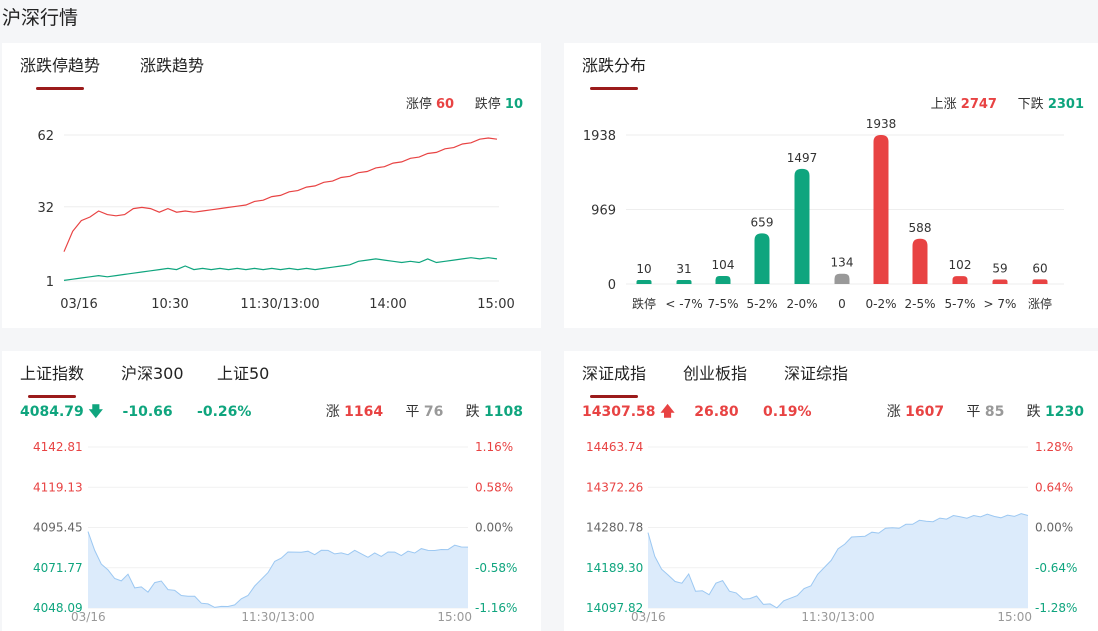  I want to click on tab-limit-trend: 涨跌停趋势, so click(60, 71).